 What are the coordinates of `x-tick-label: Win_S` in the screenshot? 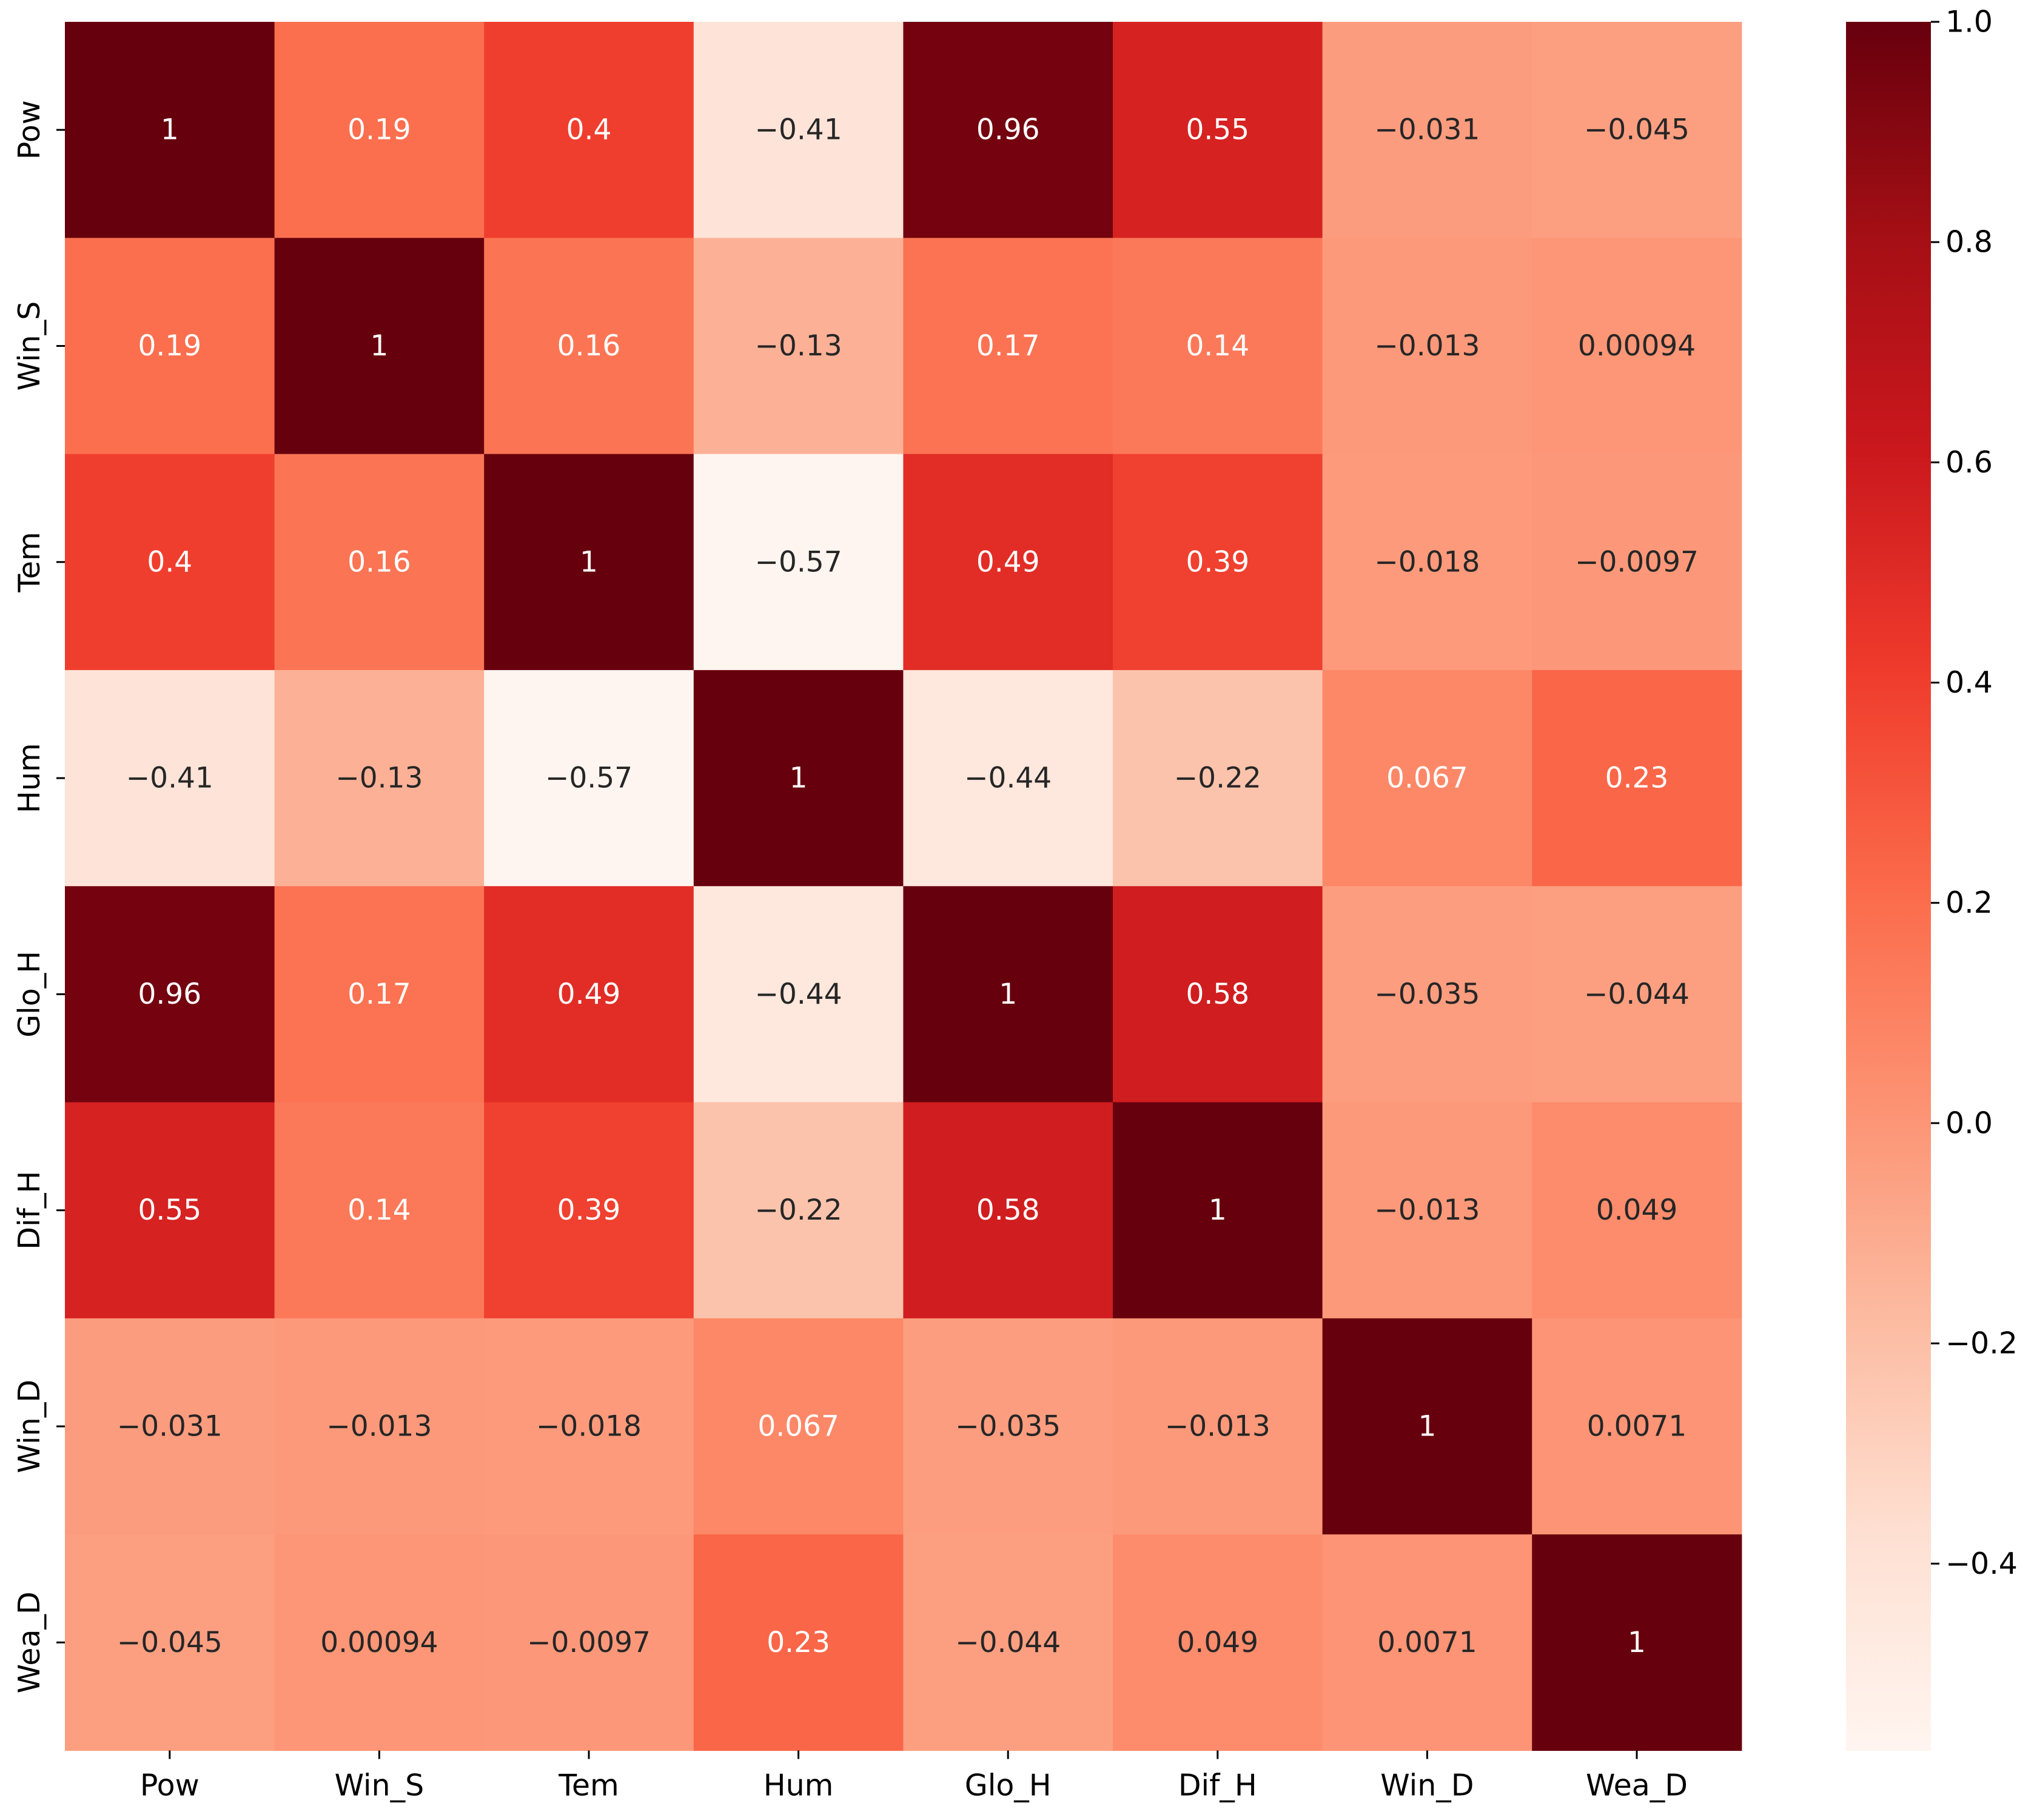 It's located at (380, 1785).